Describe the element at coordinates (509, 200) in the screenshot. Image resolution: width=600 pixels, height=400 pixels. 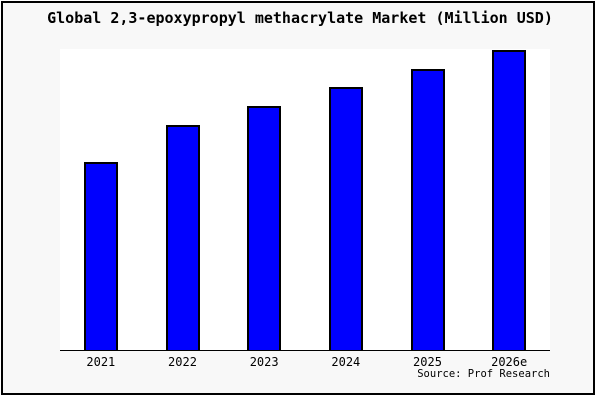
I see `bar-2026e` at that location.